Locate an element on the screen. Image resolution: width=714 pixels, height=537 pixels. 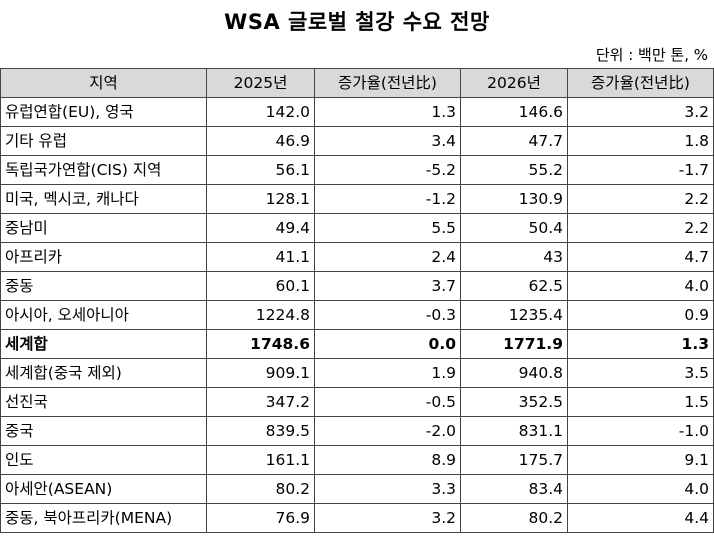
table-row: 인도 161.1 8.9 175.7 9.1 is located at coordinates (357, 460).